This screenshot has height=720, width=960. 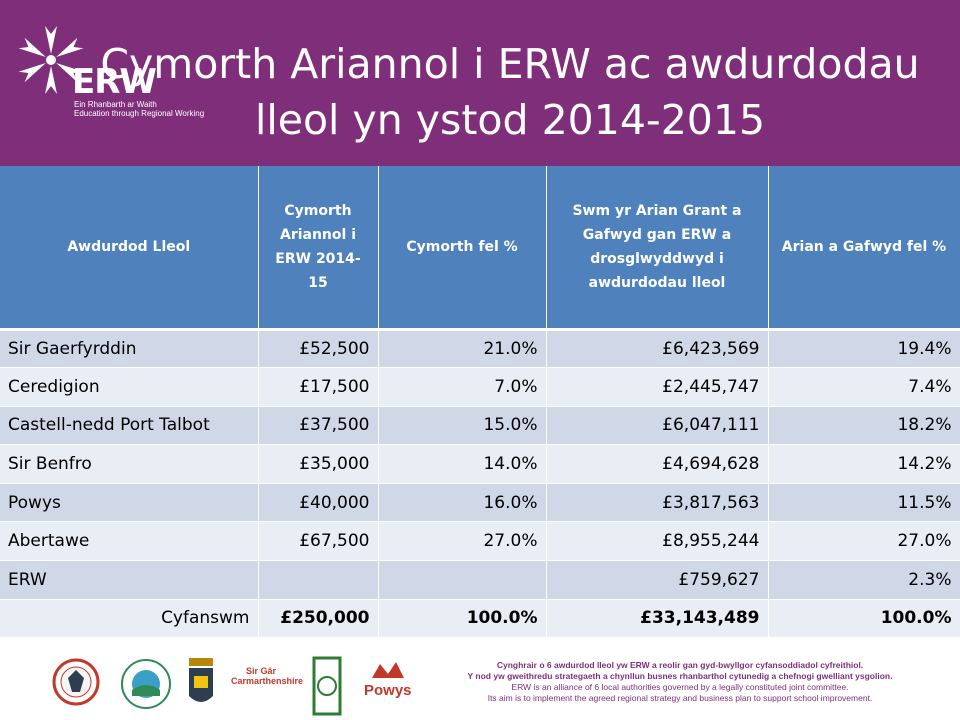 What do you see at coordinates (462, 619) in the screenshot?
I see `cell-total-contribution-percent: 100.0%` at bounding box center [462, 619].